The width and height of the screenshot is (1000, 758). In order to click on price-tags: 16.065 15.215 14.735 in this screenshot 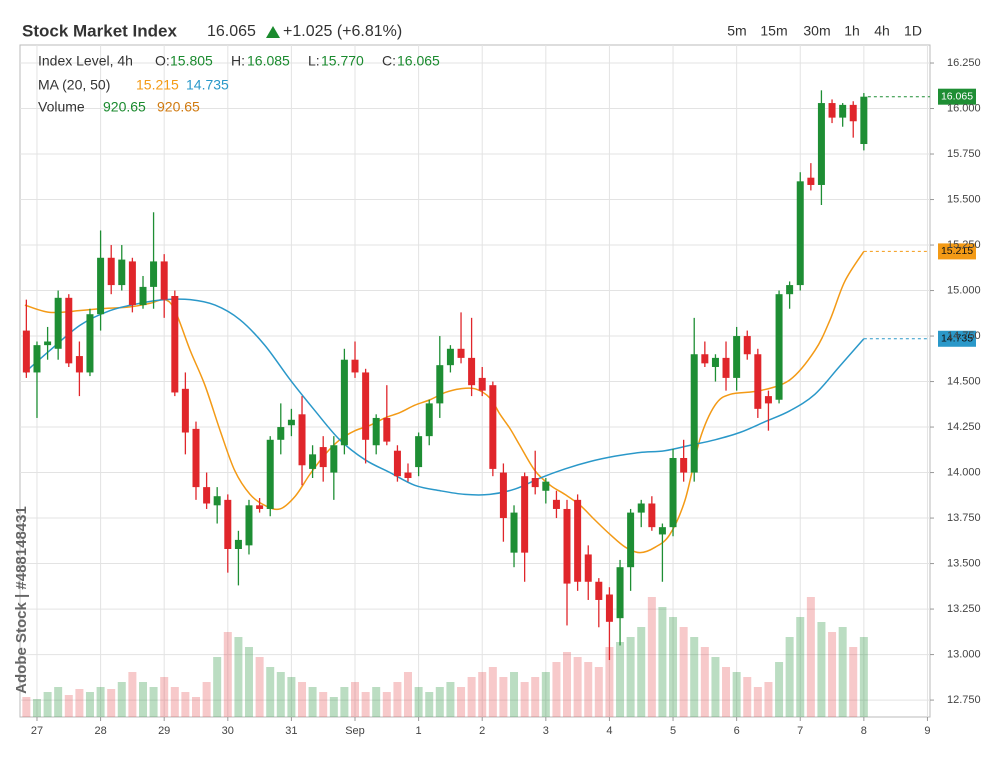, I will do `click(919, 217)`.